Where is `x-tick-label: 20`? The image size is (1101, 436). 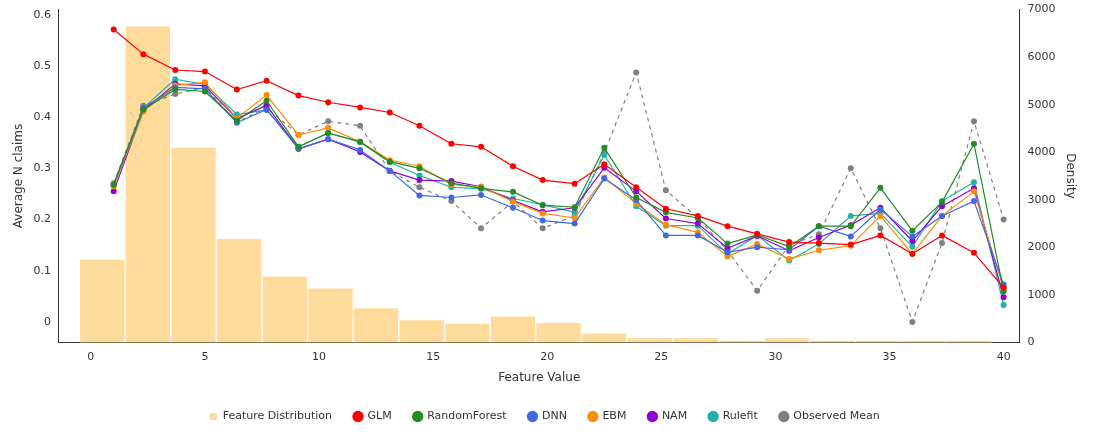
x-tick-label: 20 is located at coordinates (547, 356).